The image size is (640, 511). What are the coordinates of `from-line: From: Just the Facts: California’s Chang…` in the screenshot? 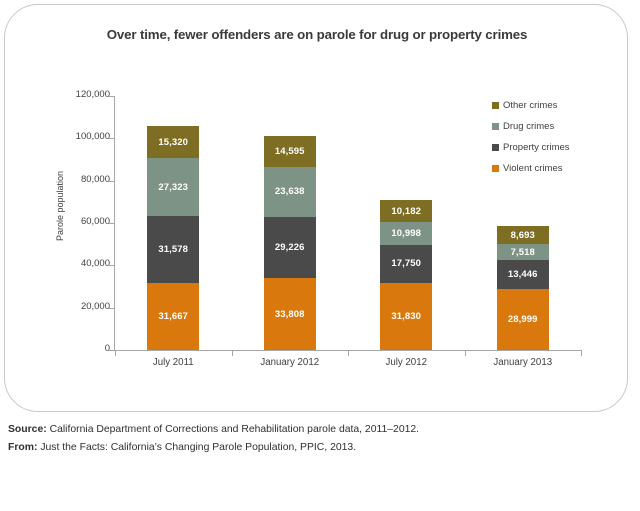 It's located at (320, 447).